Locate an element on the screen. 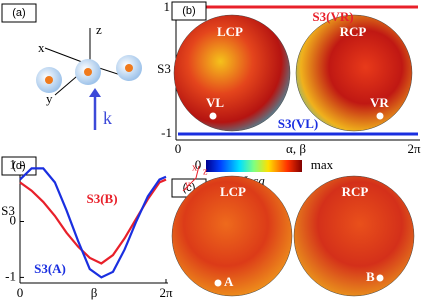 Image resolution: width=436 pixels, height=303 pixels. panel-a: (a) z x y k is located at coordinates (71, 66).